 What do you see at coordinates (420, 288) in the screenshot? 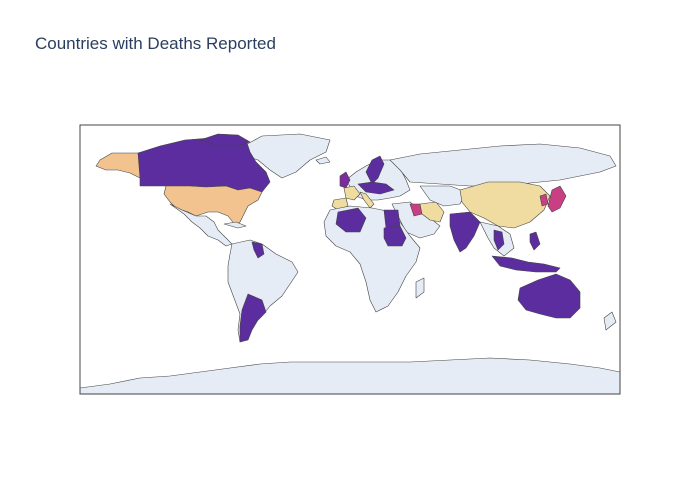
I see `madagascar` at bounding box center [420, 288].